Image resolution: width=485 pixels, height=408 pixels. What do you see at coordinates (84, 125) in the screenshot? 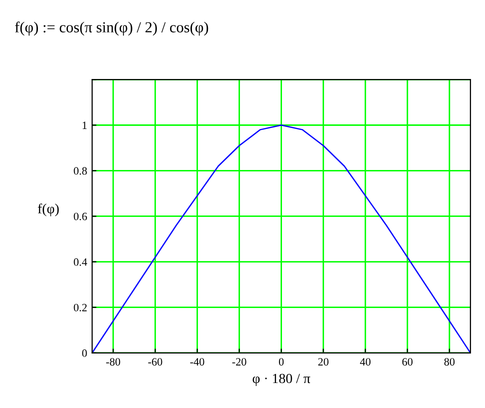
I see `y-tick-label: 1` at bounding box center [84, 125].